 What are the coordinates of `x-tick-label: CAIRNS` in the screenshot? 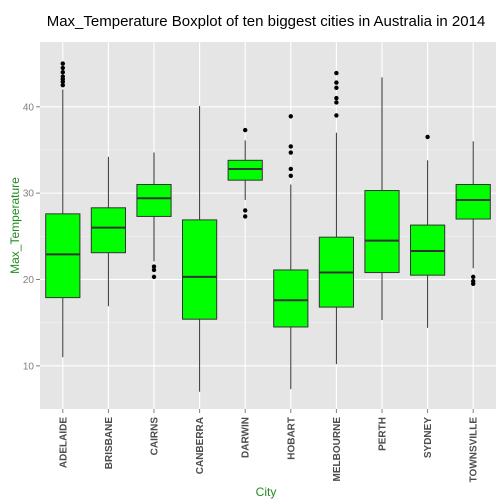 It's located at (155, 436).